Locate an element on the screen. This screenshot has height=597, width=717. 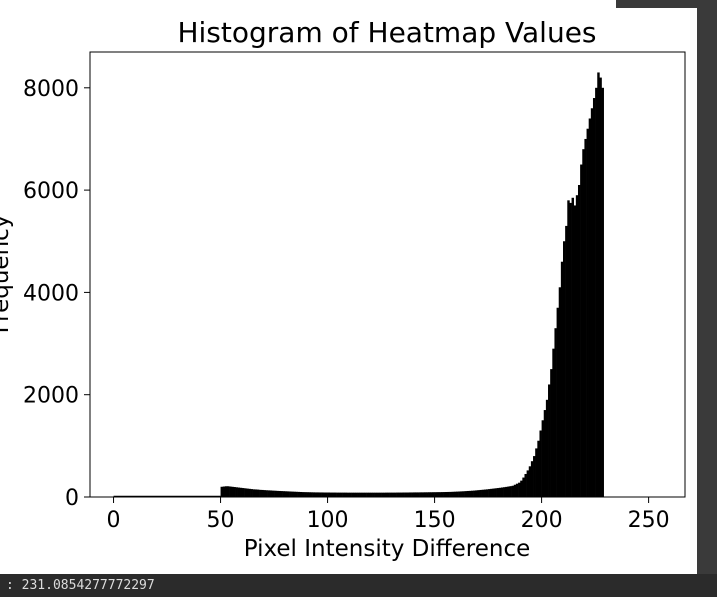
x-tick-label: 150 is located at coordinates (435, 520).